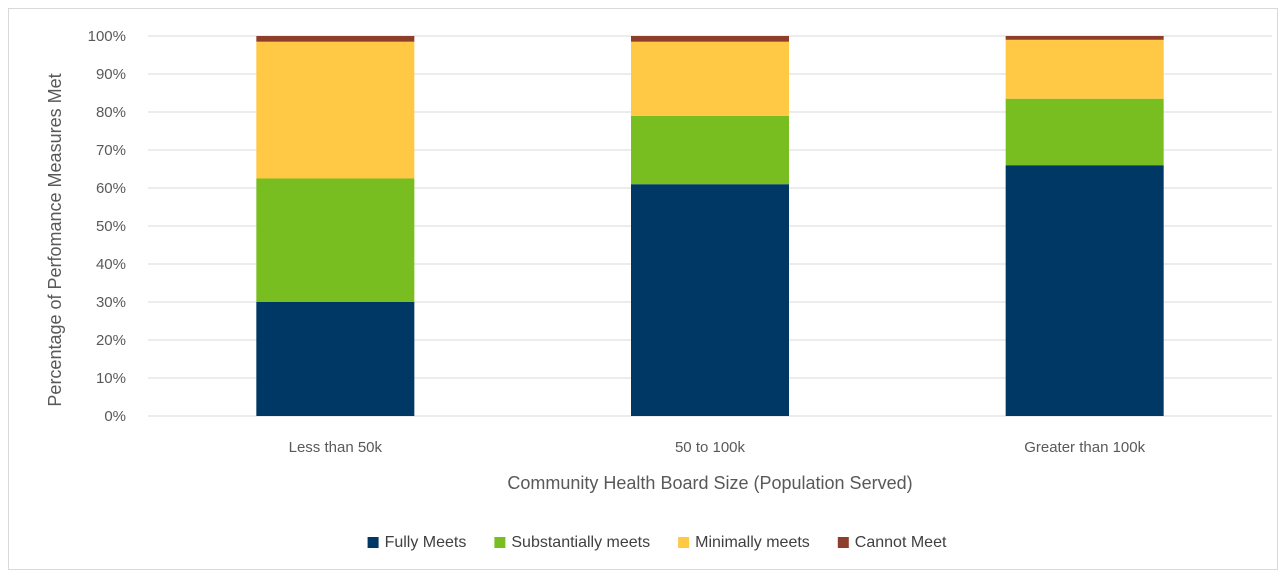 The width and height of the screenshot is (1286, 579). What do you see at coordinates (111, 226) in the screenshot?
I see `y-tick-label: 50%` at bounding box center [111, 226].